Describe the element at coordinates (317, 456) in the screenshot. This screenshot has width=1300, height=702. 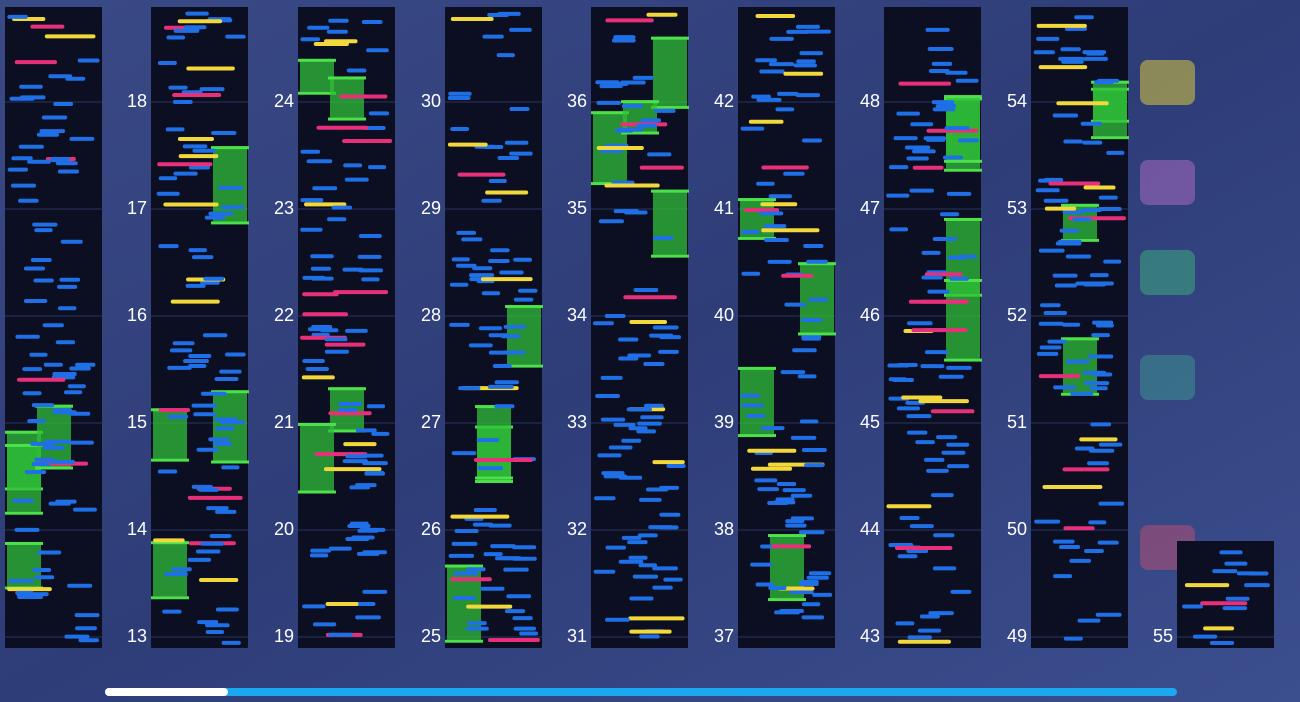
I see `hold-note` at that location.